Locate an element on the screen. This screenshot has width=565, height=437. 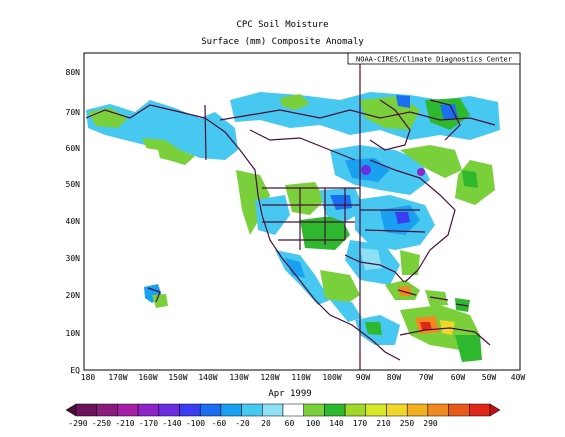
x-tick-label: 50W is located at coordinates (489, 377).